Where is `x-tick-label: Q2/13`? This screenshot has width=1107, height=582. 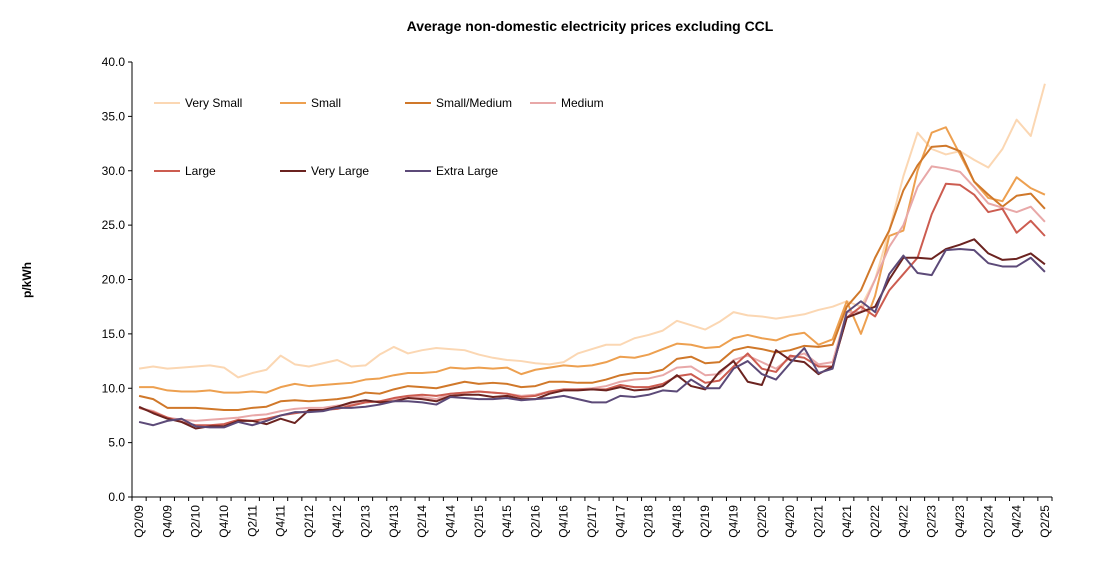
x-tick-label: Q2/13 is located at coordinates (366, 521).